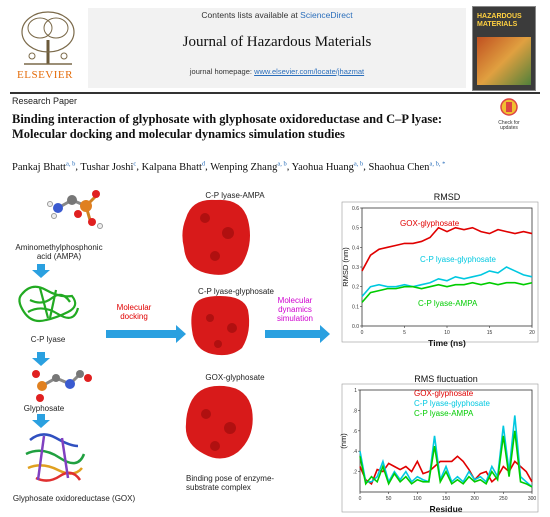 This screenshot has height=517, width=550. Describe the element at coordinates (355, 288) in the screenshot. I see `y-tick-label: 0.2` at that location.